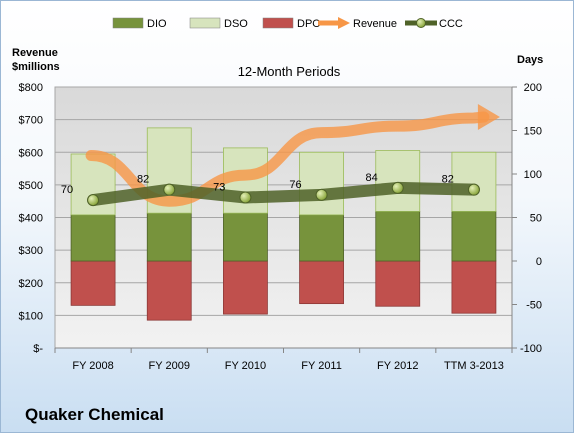 This screenshot has height=433, width=574. What do you see at coordinates (31, 251) in the screenshot?
I see `left-tick-label: $300` at bounding box center [31, 251].